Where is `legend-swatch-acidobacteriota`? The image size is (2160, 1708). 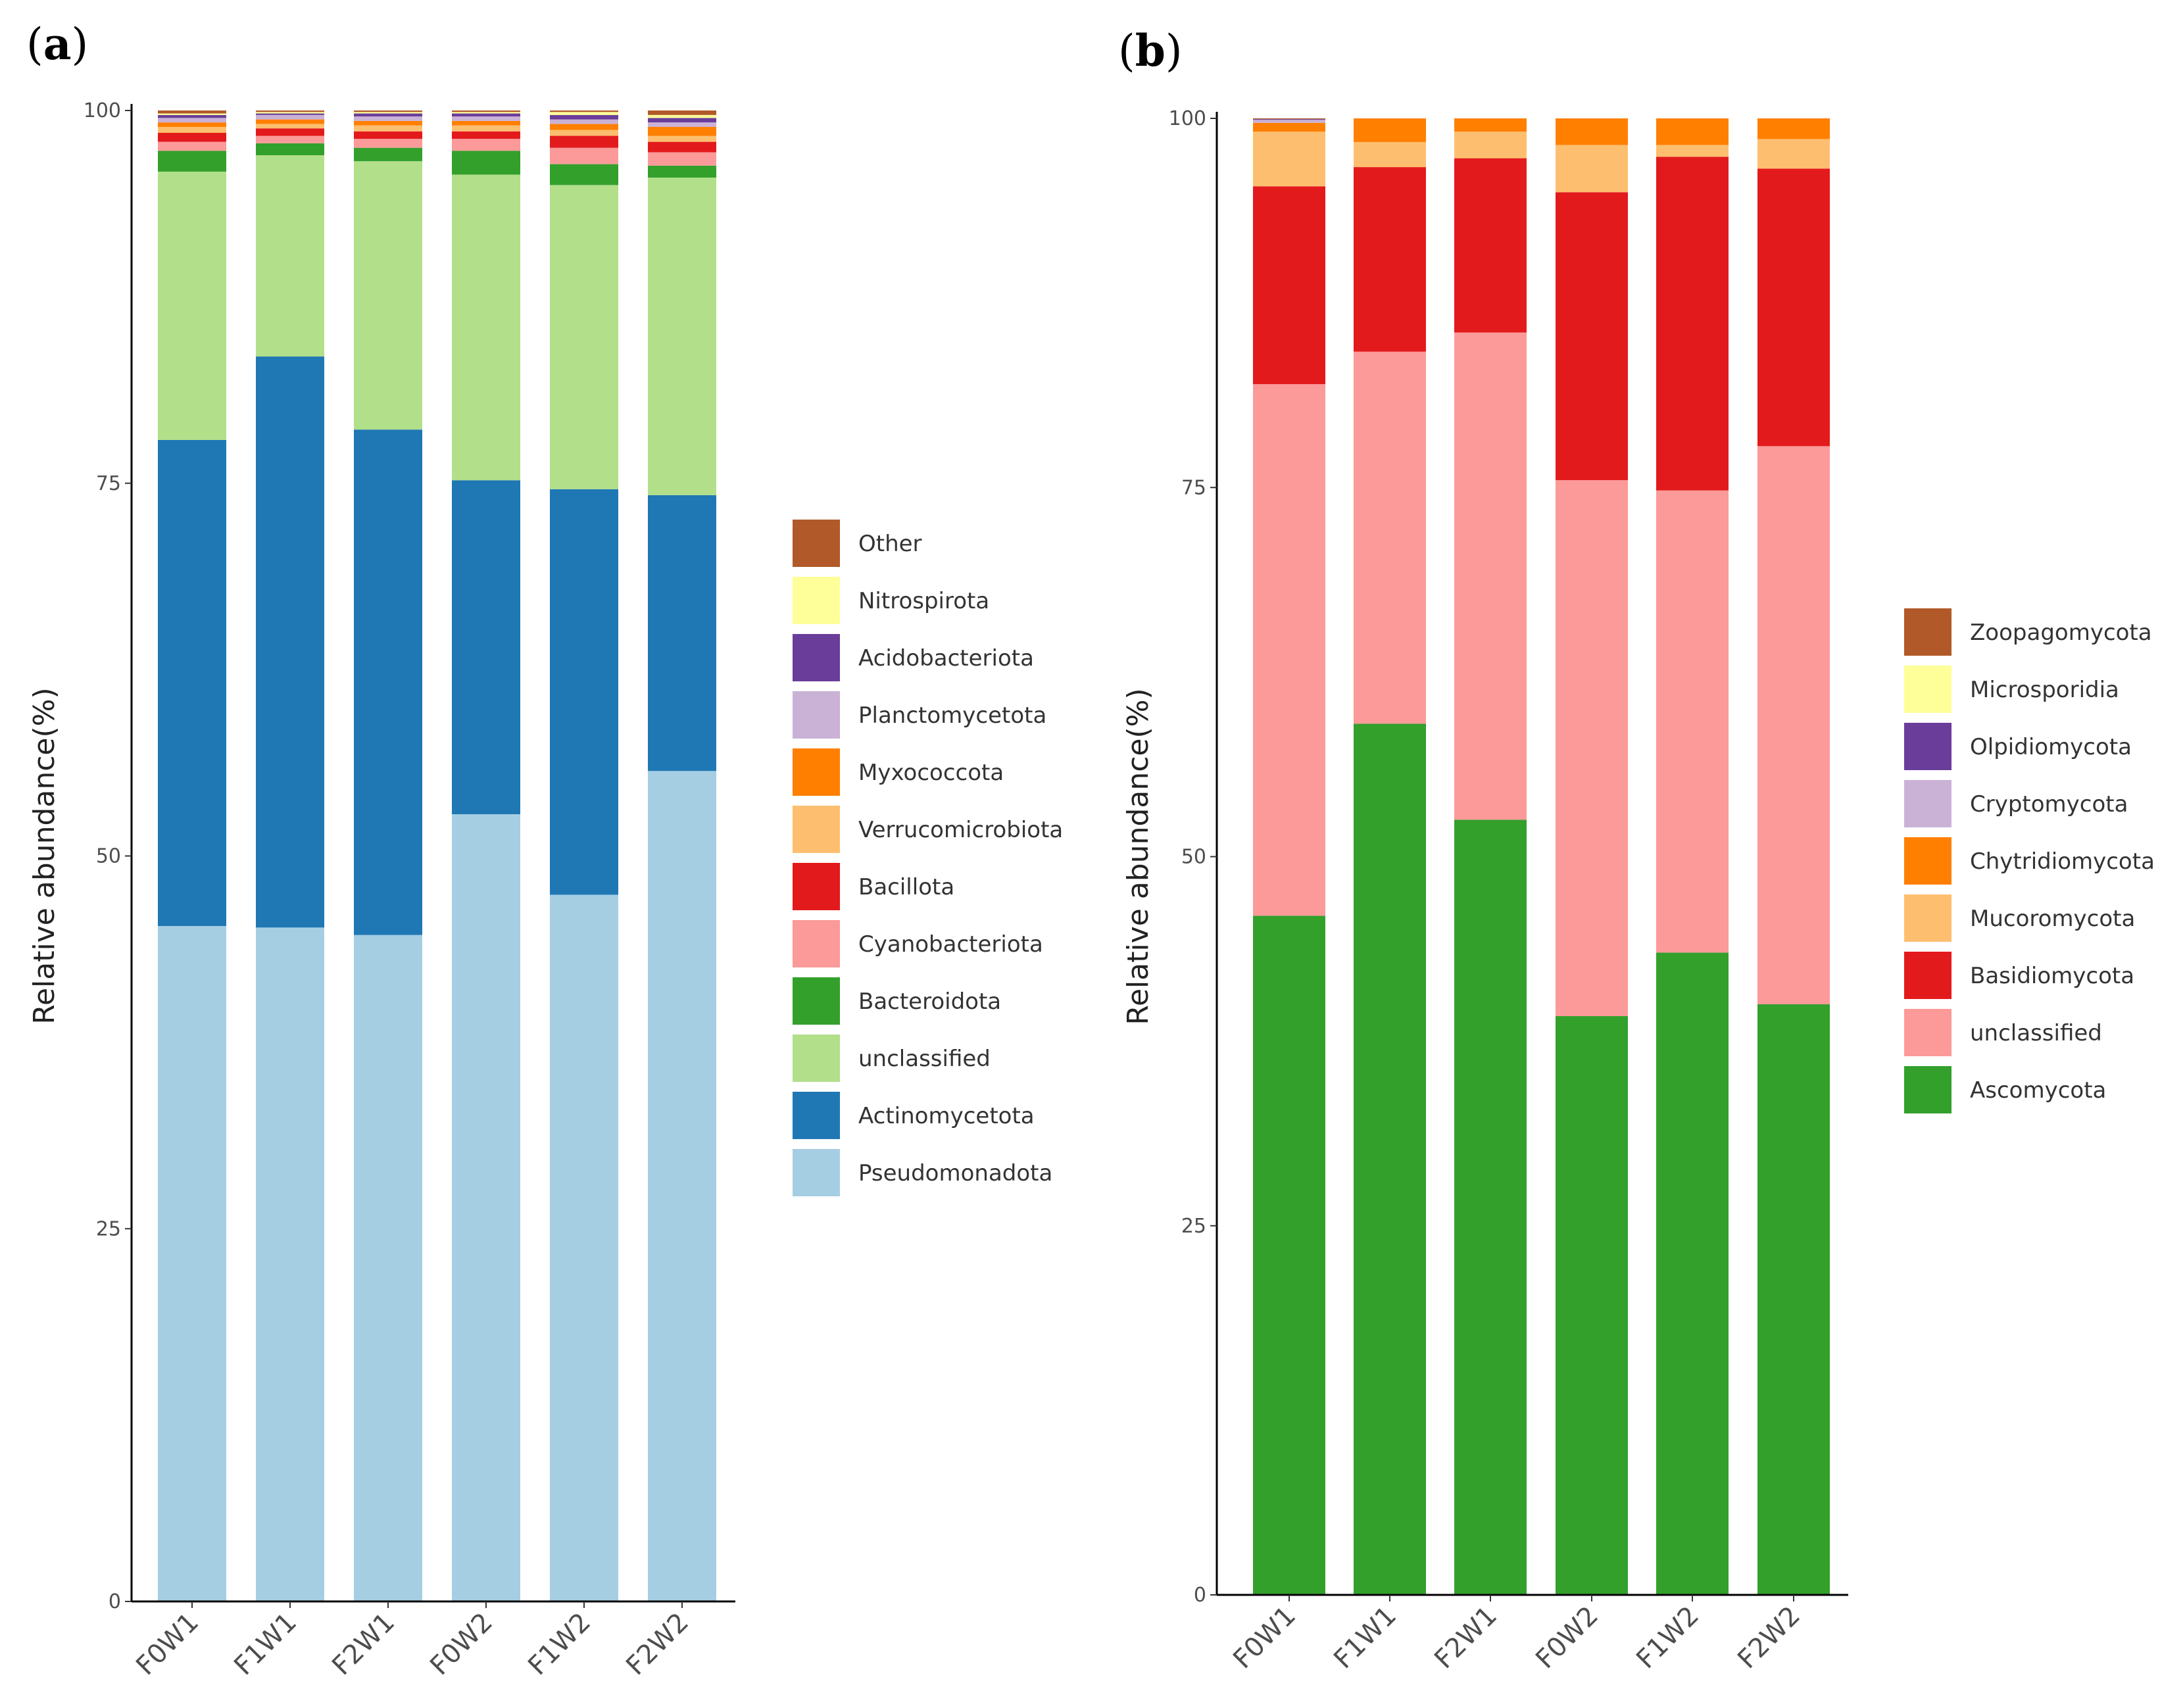 legend-swatch-acidobacteriota is located at coordinates (816, 657).